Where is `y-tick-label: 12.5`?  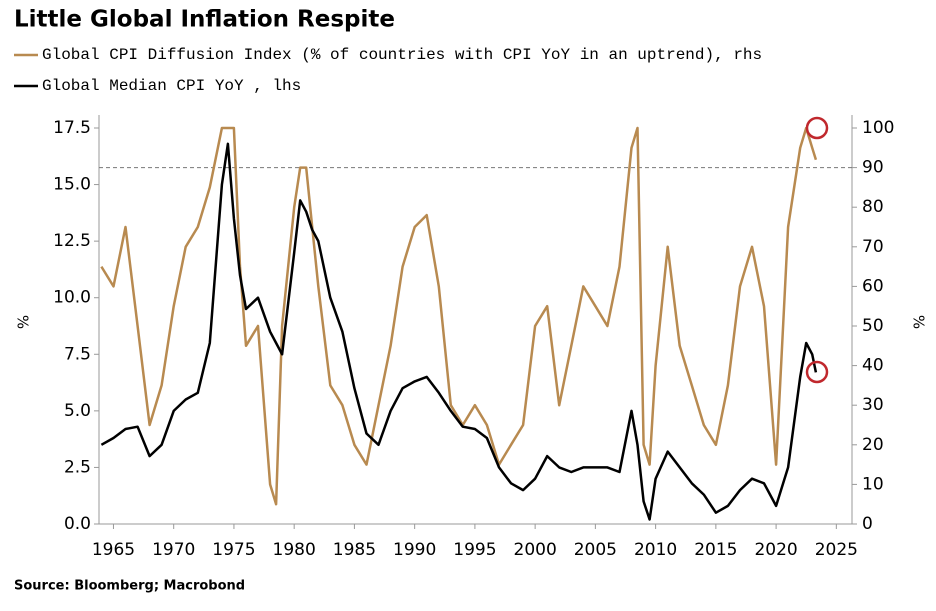 y-tick-label: 12.5 is located at coordinates (72, 241).